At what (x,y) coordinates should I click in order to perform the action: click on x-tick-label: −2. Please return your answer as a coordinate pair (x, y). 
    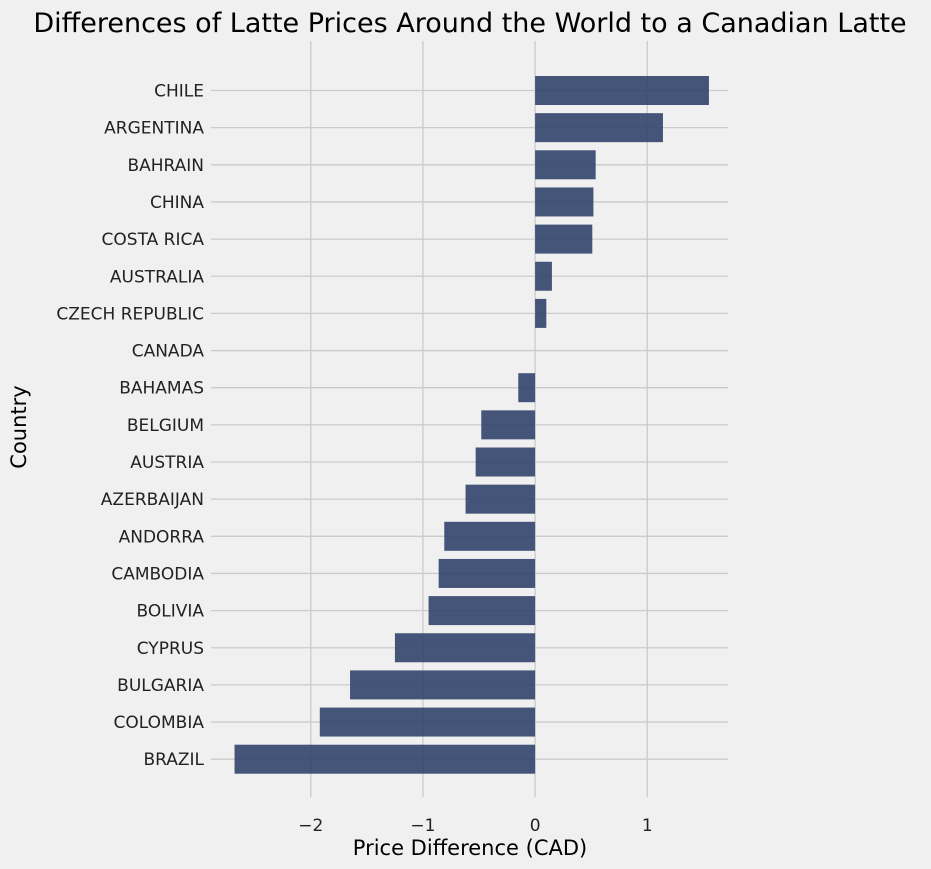
    Looking at the image, I should click on (310, 826).